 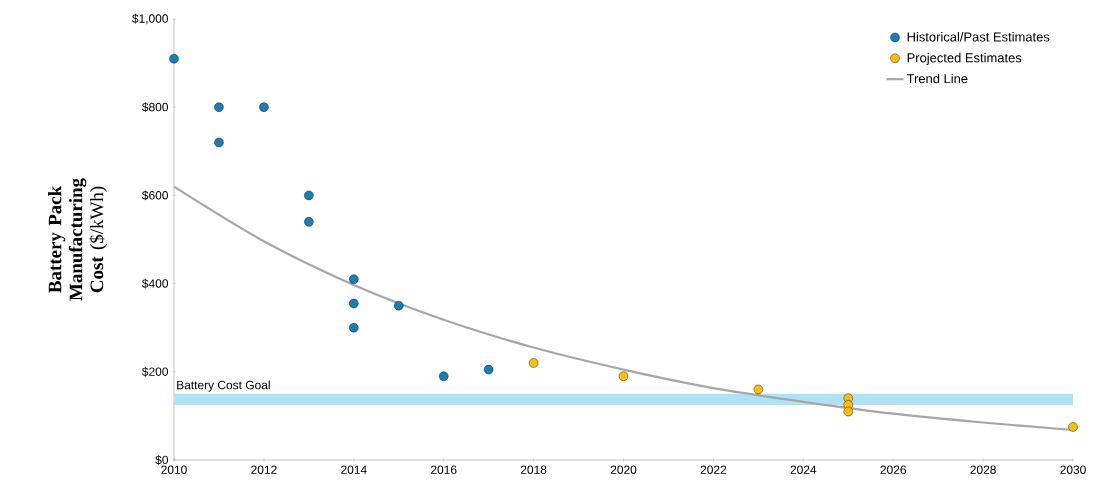 I want to click on x-tick-label: 2018, so click(x=533, y=469).